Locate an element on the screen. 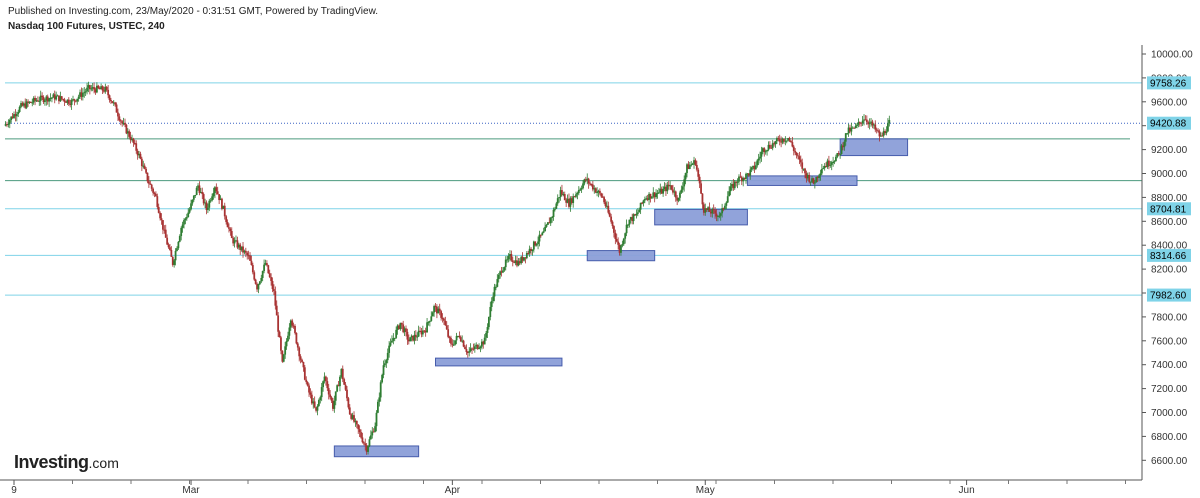  y-tick-label: 9600.00 is located at coordinates (1169, 102).